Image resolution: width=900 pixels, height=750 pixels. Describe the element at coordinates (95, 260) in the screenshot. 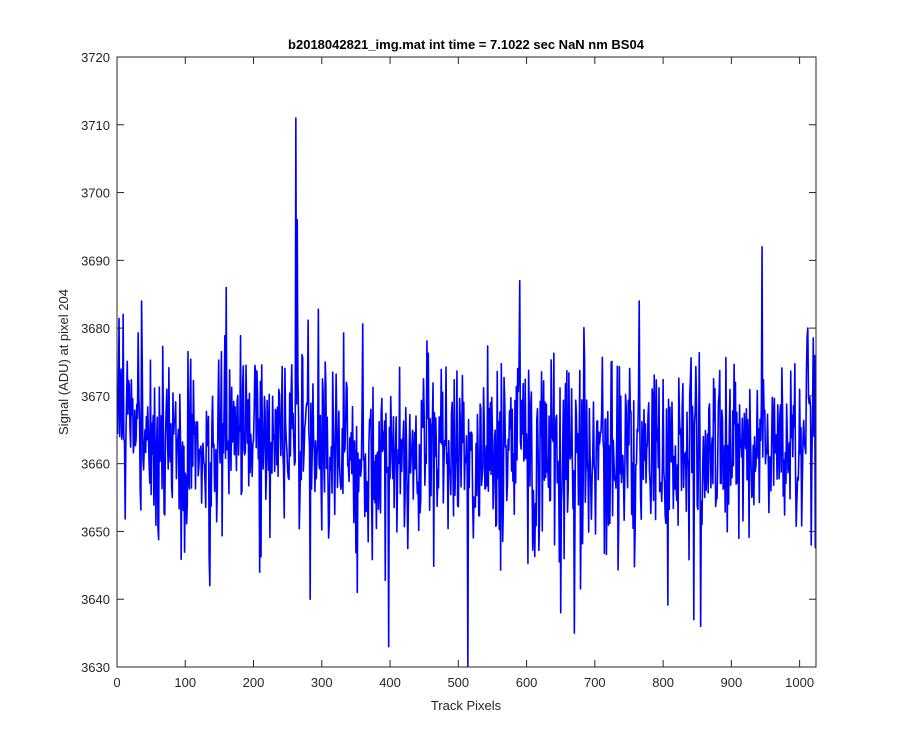

I see `y-tick-label: 3690` at that location.